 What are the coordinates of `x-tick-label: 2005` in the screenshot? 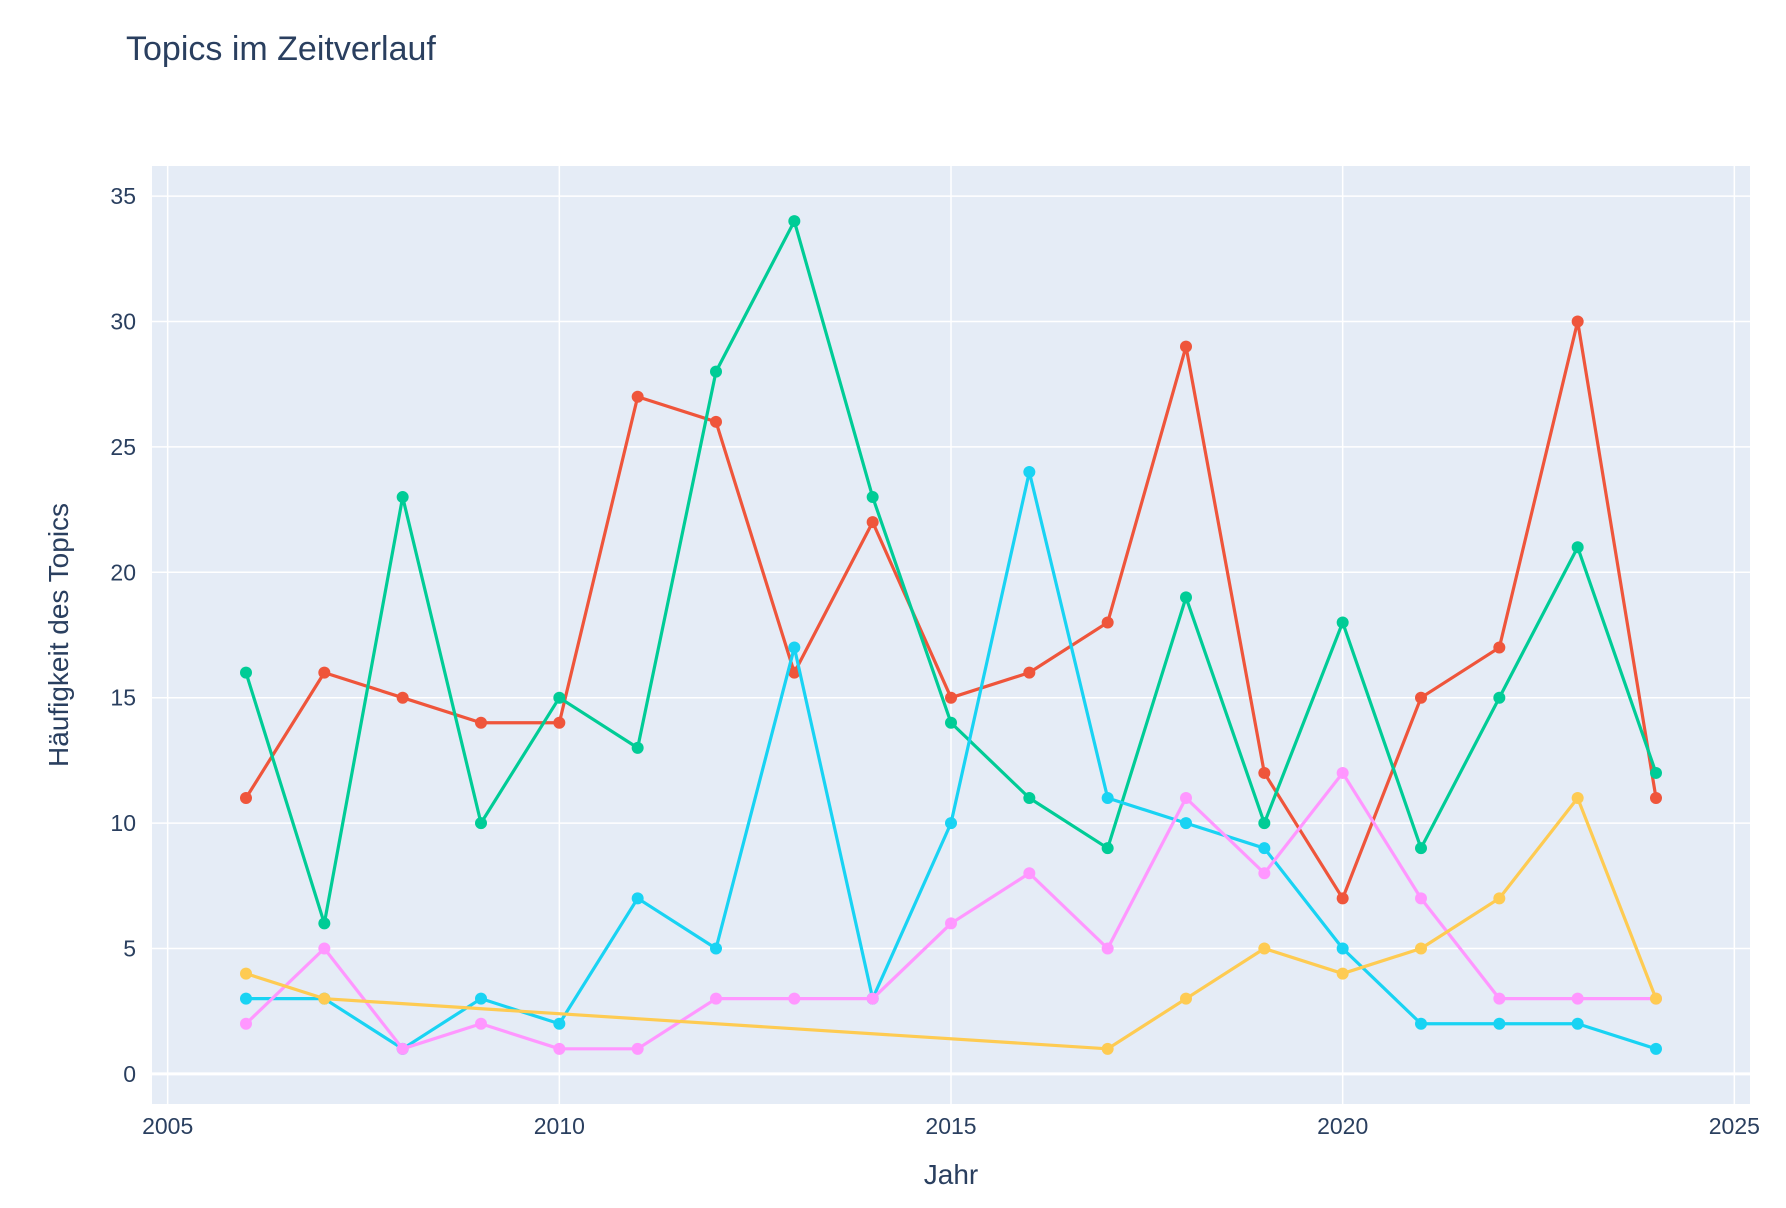 It's located at (167, 1126).